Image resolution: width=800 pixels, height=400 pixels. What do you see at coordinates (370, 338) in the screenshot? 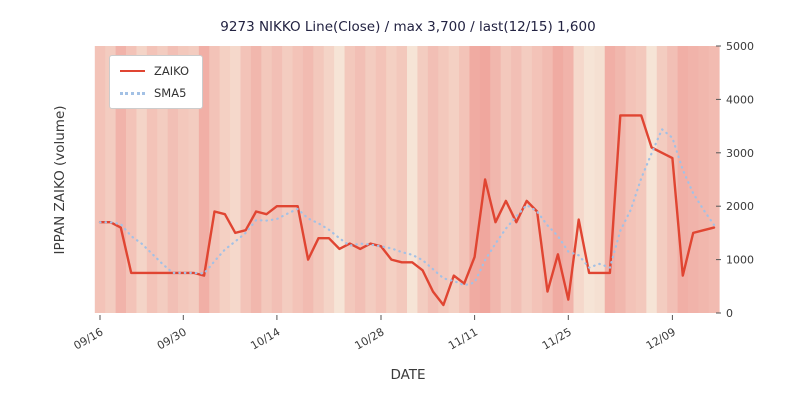
I see `x-tick-label: 10/28` at bounding box center [370, 338].